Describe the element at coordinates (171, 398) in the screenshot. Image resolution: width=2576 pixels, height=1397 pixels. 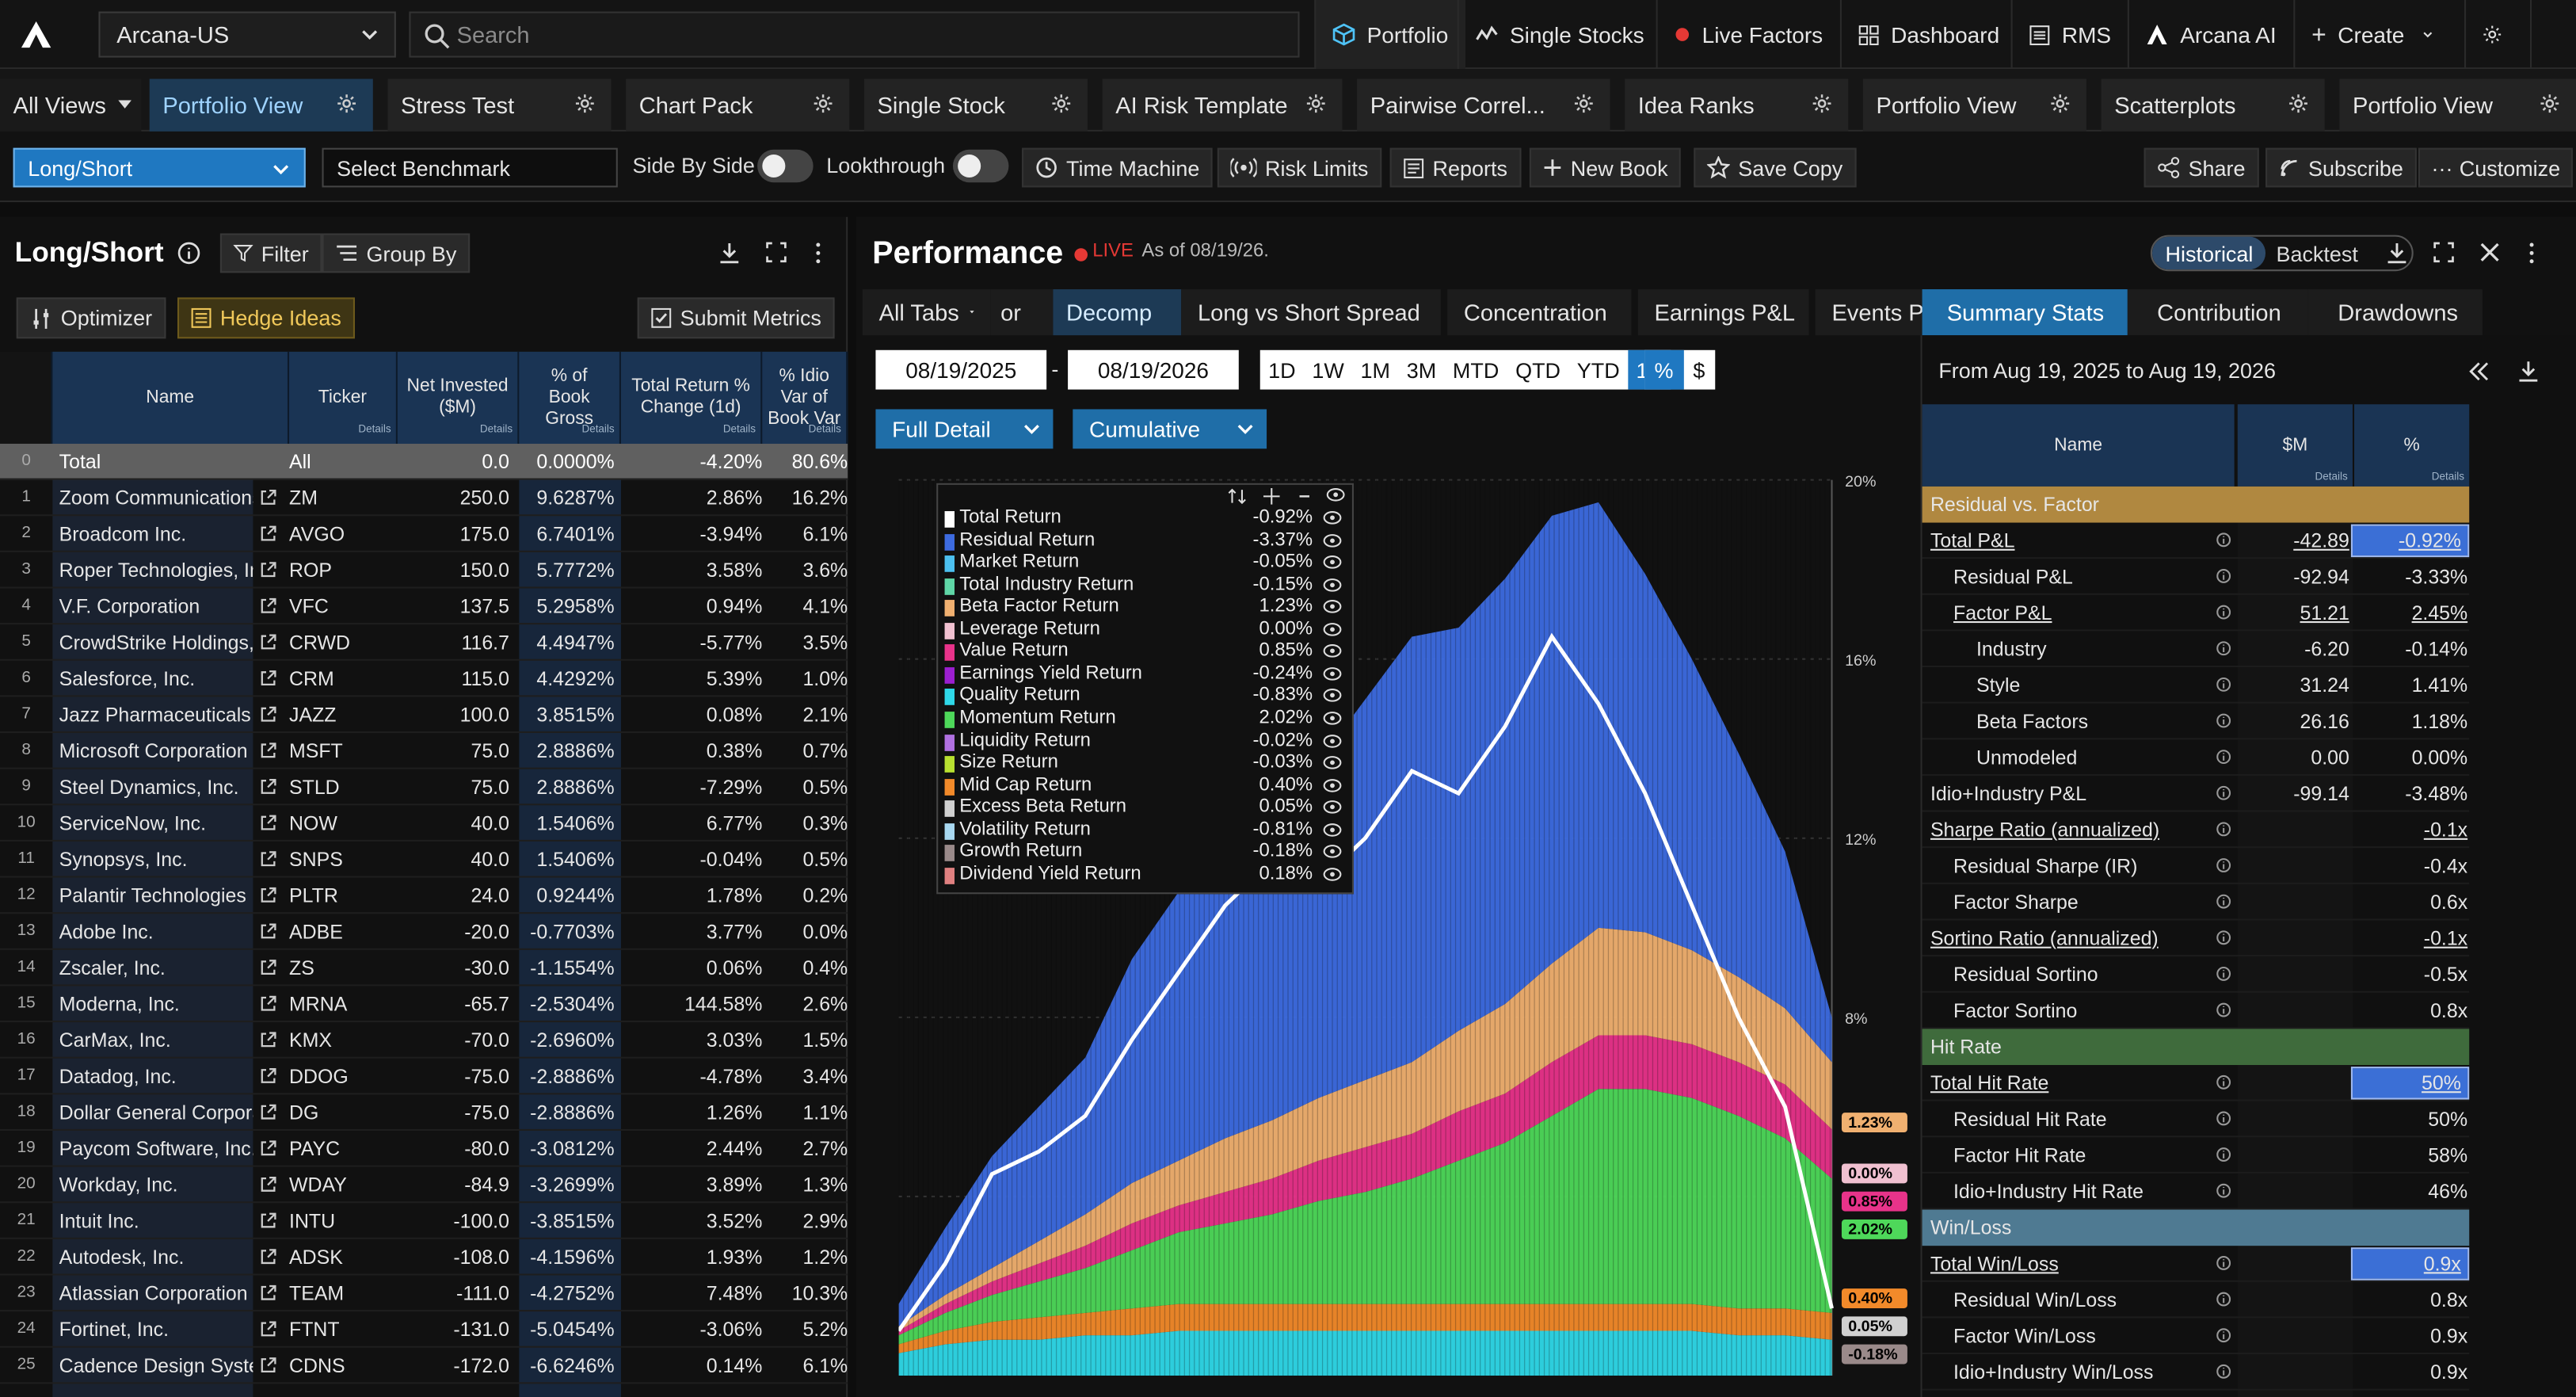
I see `column-header-name: Name` at that location.